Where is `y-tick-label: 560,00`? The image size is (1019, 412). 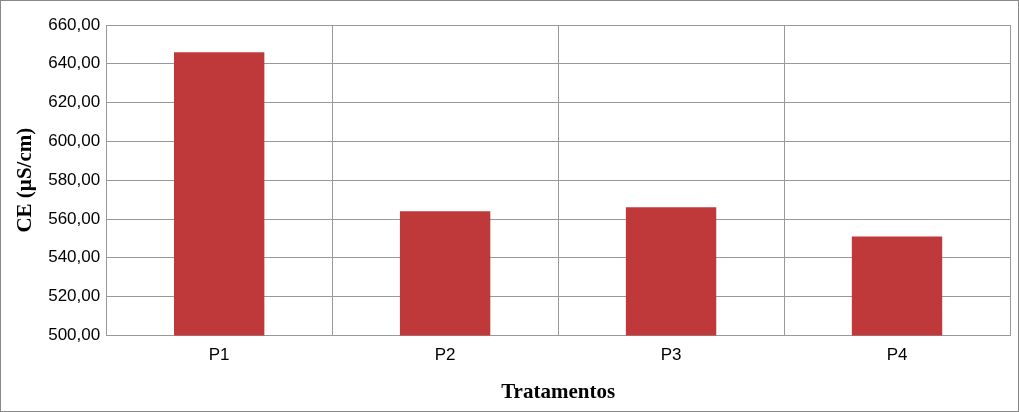
y-tick-label: 560,00 is located at coordinates (74, 218).